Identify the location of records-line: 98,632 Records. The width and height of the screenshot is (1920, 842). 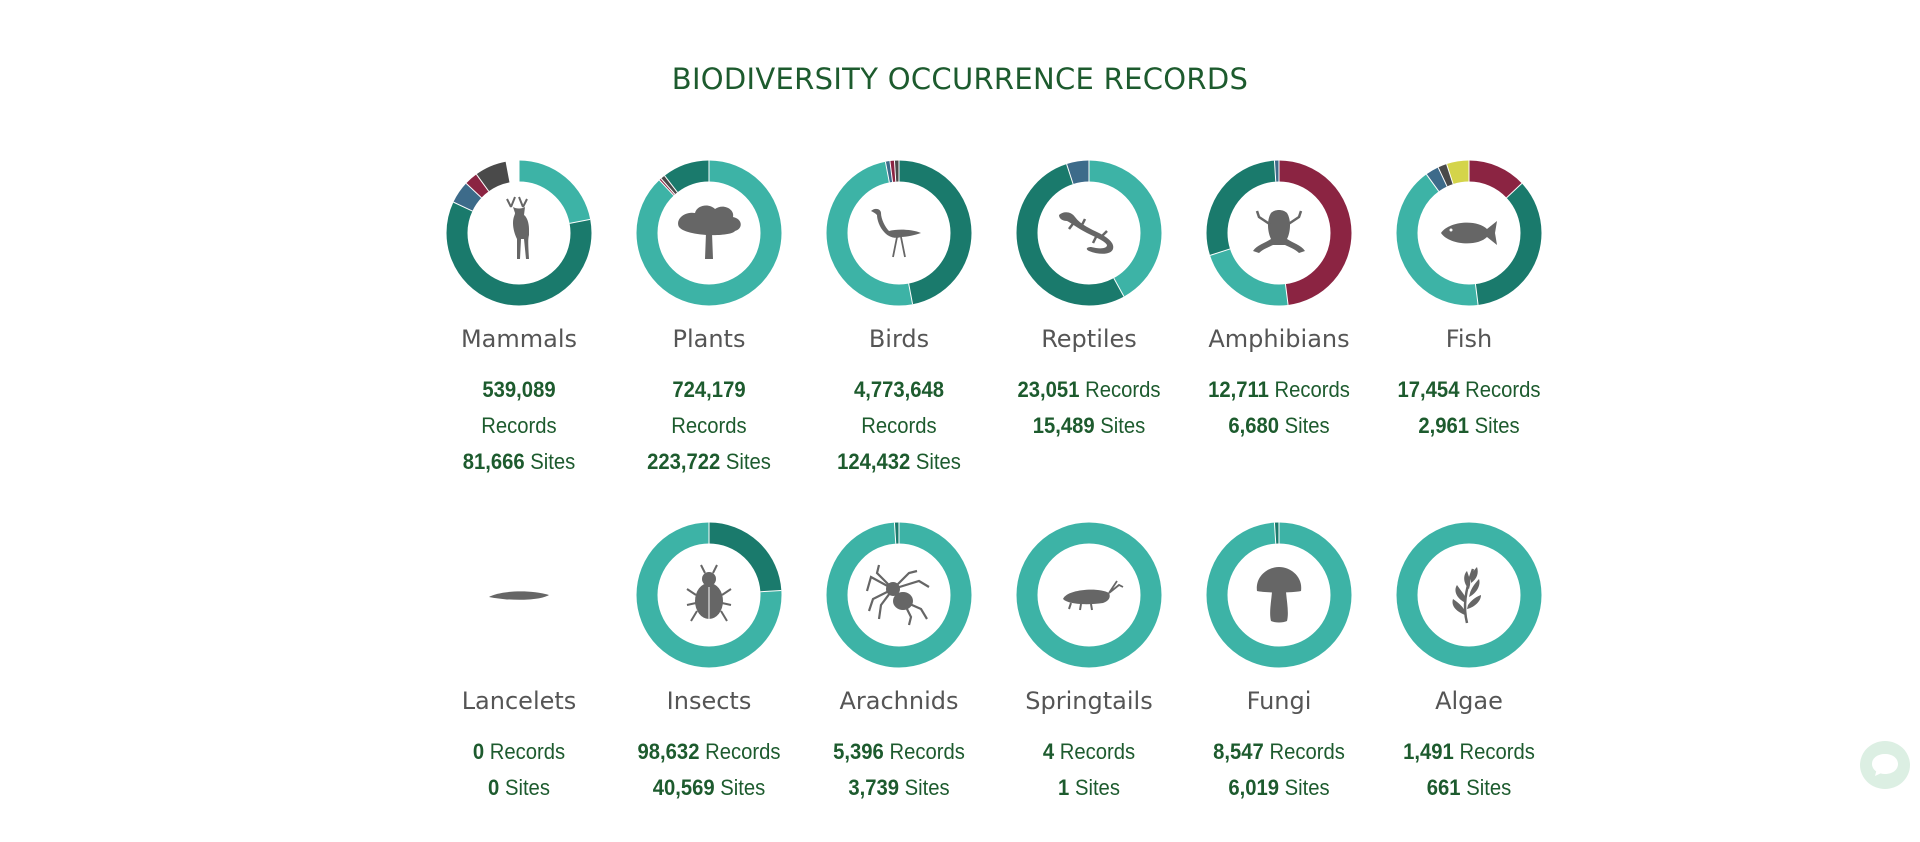
(709, 752).